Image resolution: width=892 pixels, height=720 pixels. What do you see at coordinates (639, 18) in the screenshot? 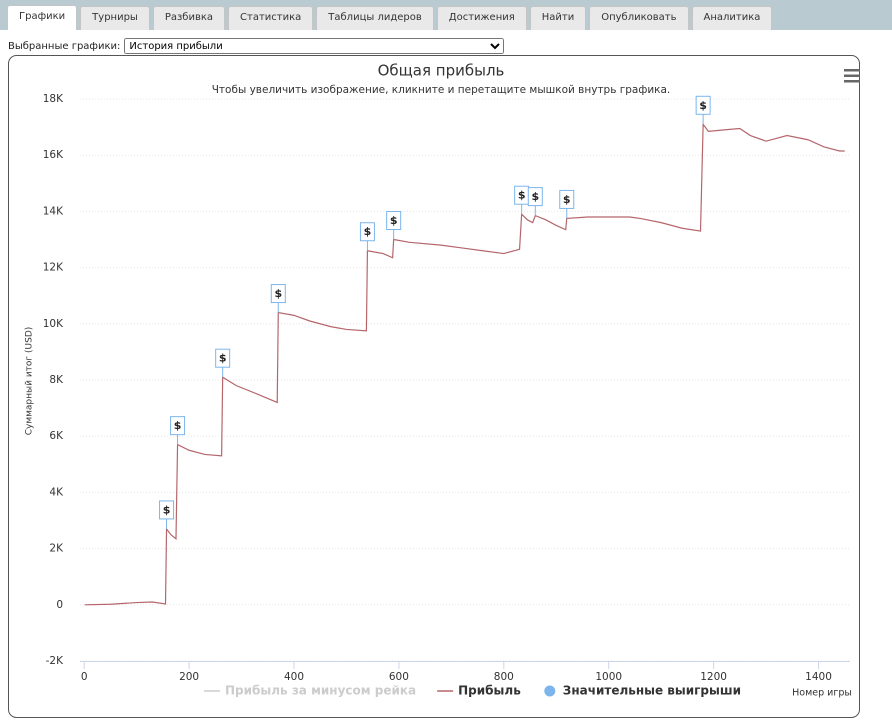
I see `tab: Опубликовать` at bounding box center [639, 18].